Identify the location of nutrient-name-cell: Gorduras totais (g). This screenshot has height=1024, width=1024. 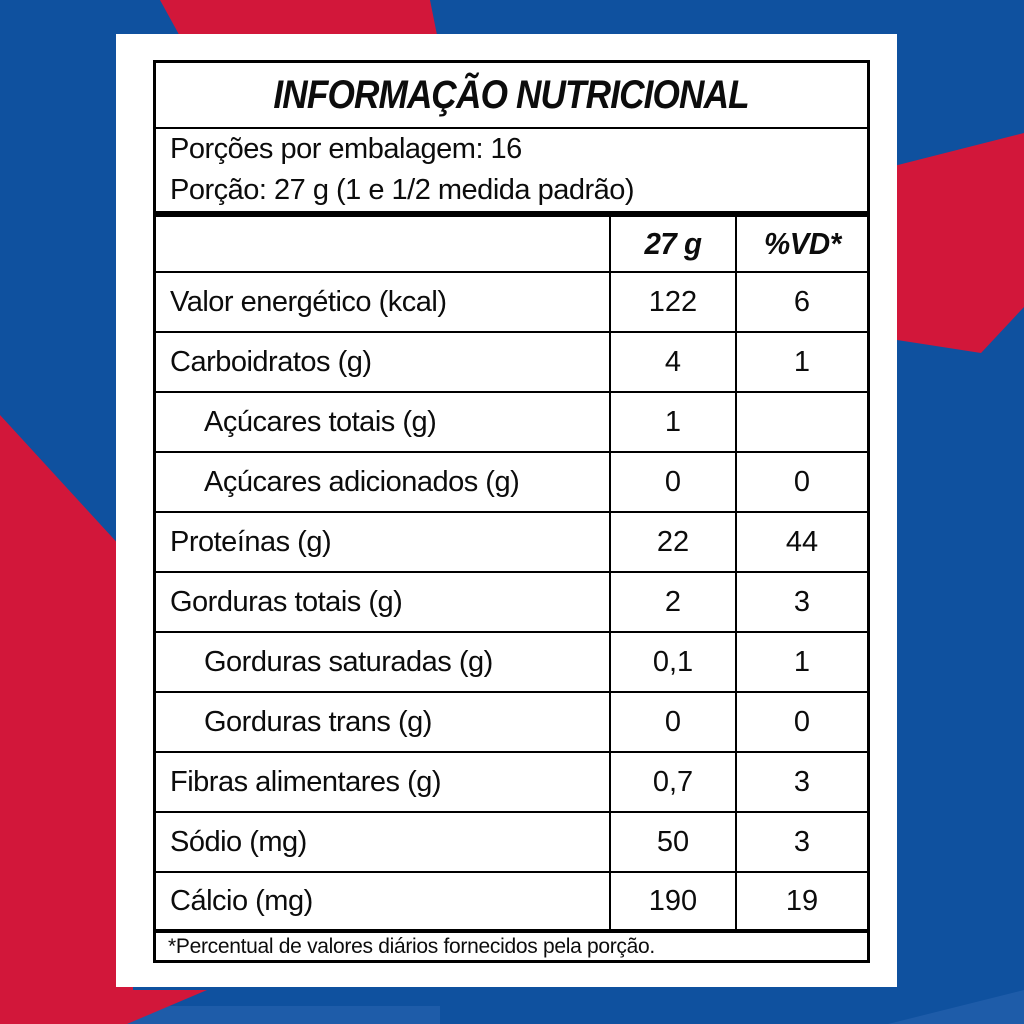
(382, 602).